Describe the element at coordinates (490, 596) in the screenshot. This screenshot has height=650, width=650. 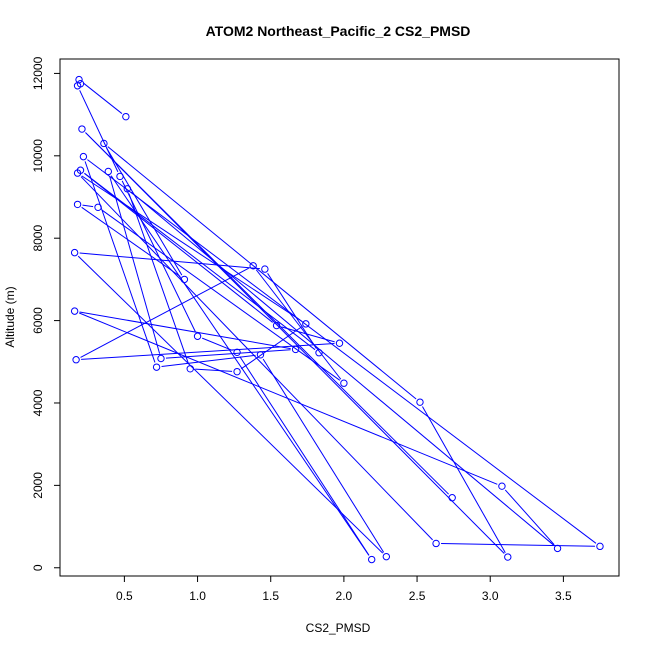
I see `x-tick-label: 3.0` at that location.